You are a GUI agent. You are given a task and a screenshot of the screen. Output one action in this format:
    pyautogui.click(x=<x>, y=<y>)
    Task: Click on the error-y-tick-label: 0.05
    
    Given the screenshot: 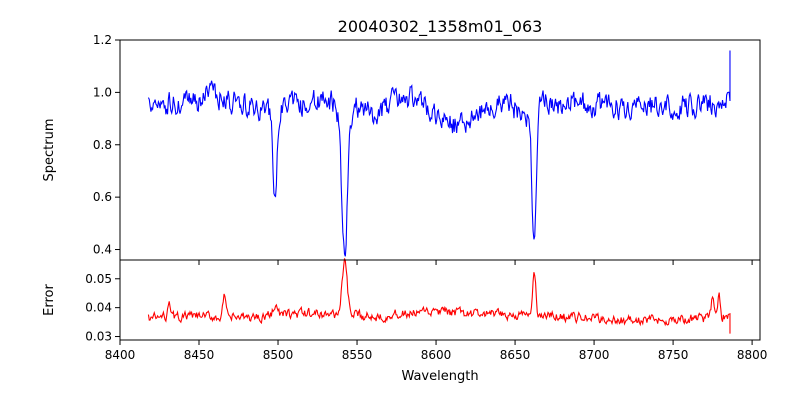 What is the action you would take?
    pyautogui.click(x=98, y=279)
    